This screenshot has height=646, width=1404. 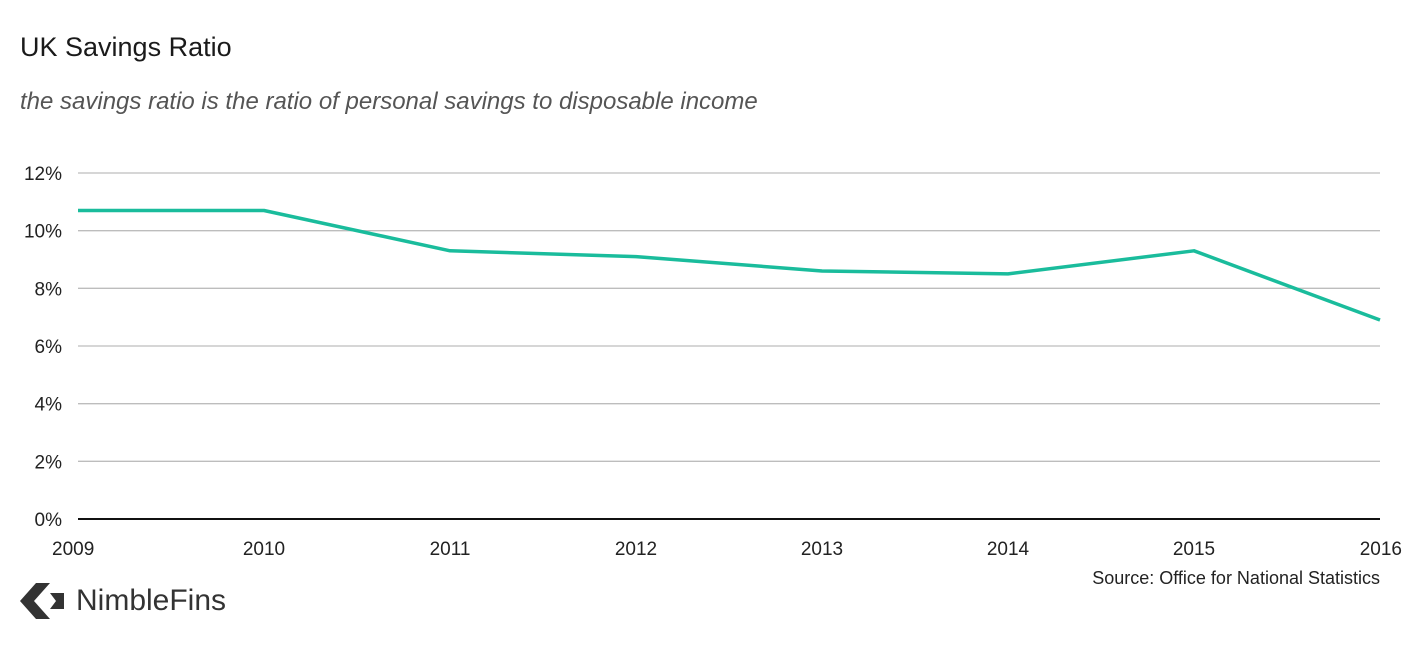 I want to click on x-tick-label: 2015, so click(x=1194, y=549).